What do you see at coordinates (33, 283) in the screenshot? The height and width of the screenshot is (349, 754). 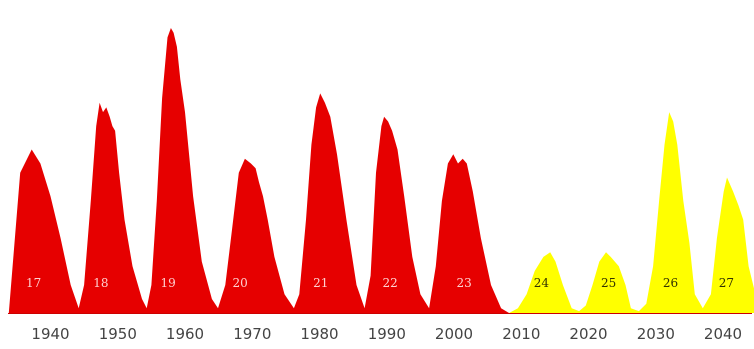 I see `cycle-label-17: 17` at bounding box center [33, 283].